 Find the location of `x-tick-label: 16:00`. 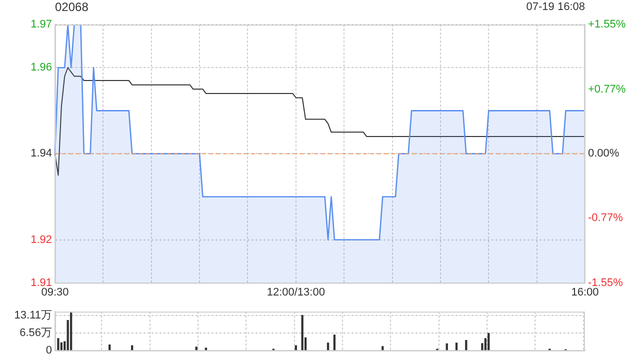

x-tick-label: 16:00 is located at coordinates (585, 292).